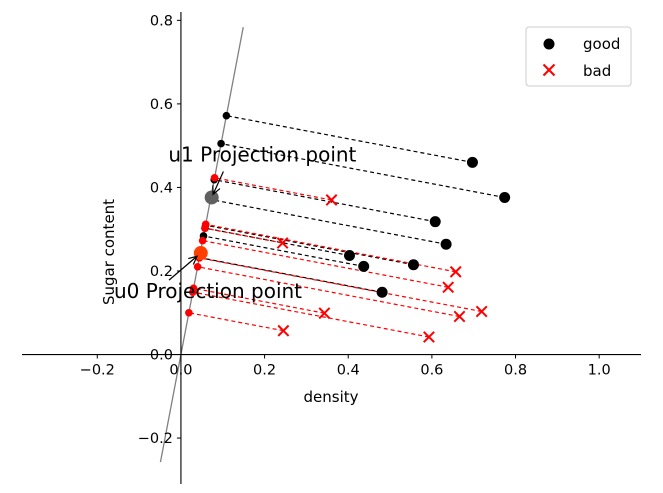 This screenshot has height=493, width=663. I want to click on x-tick-label-0: −0.2, so click(97, 371).